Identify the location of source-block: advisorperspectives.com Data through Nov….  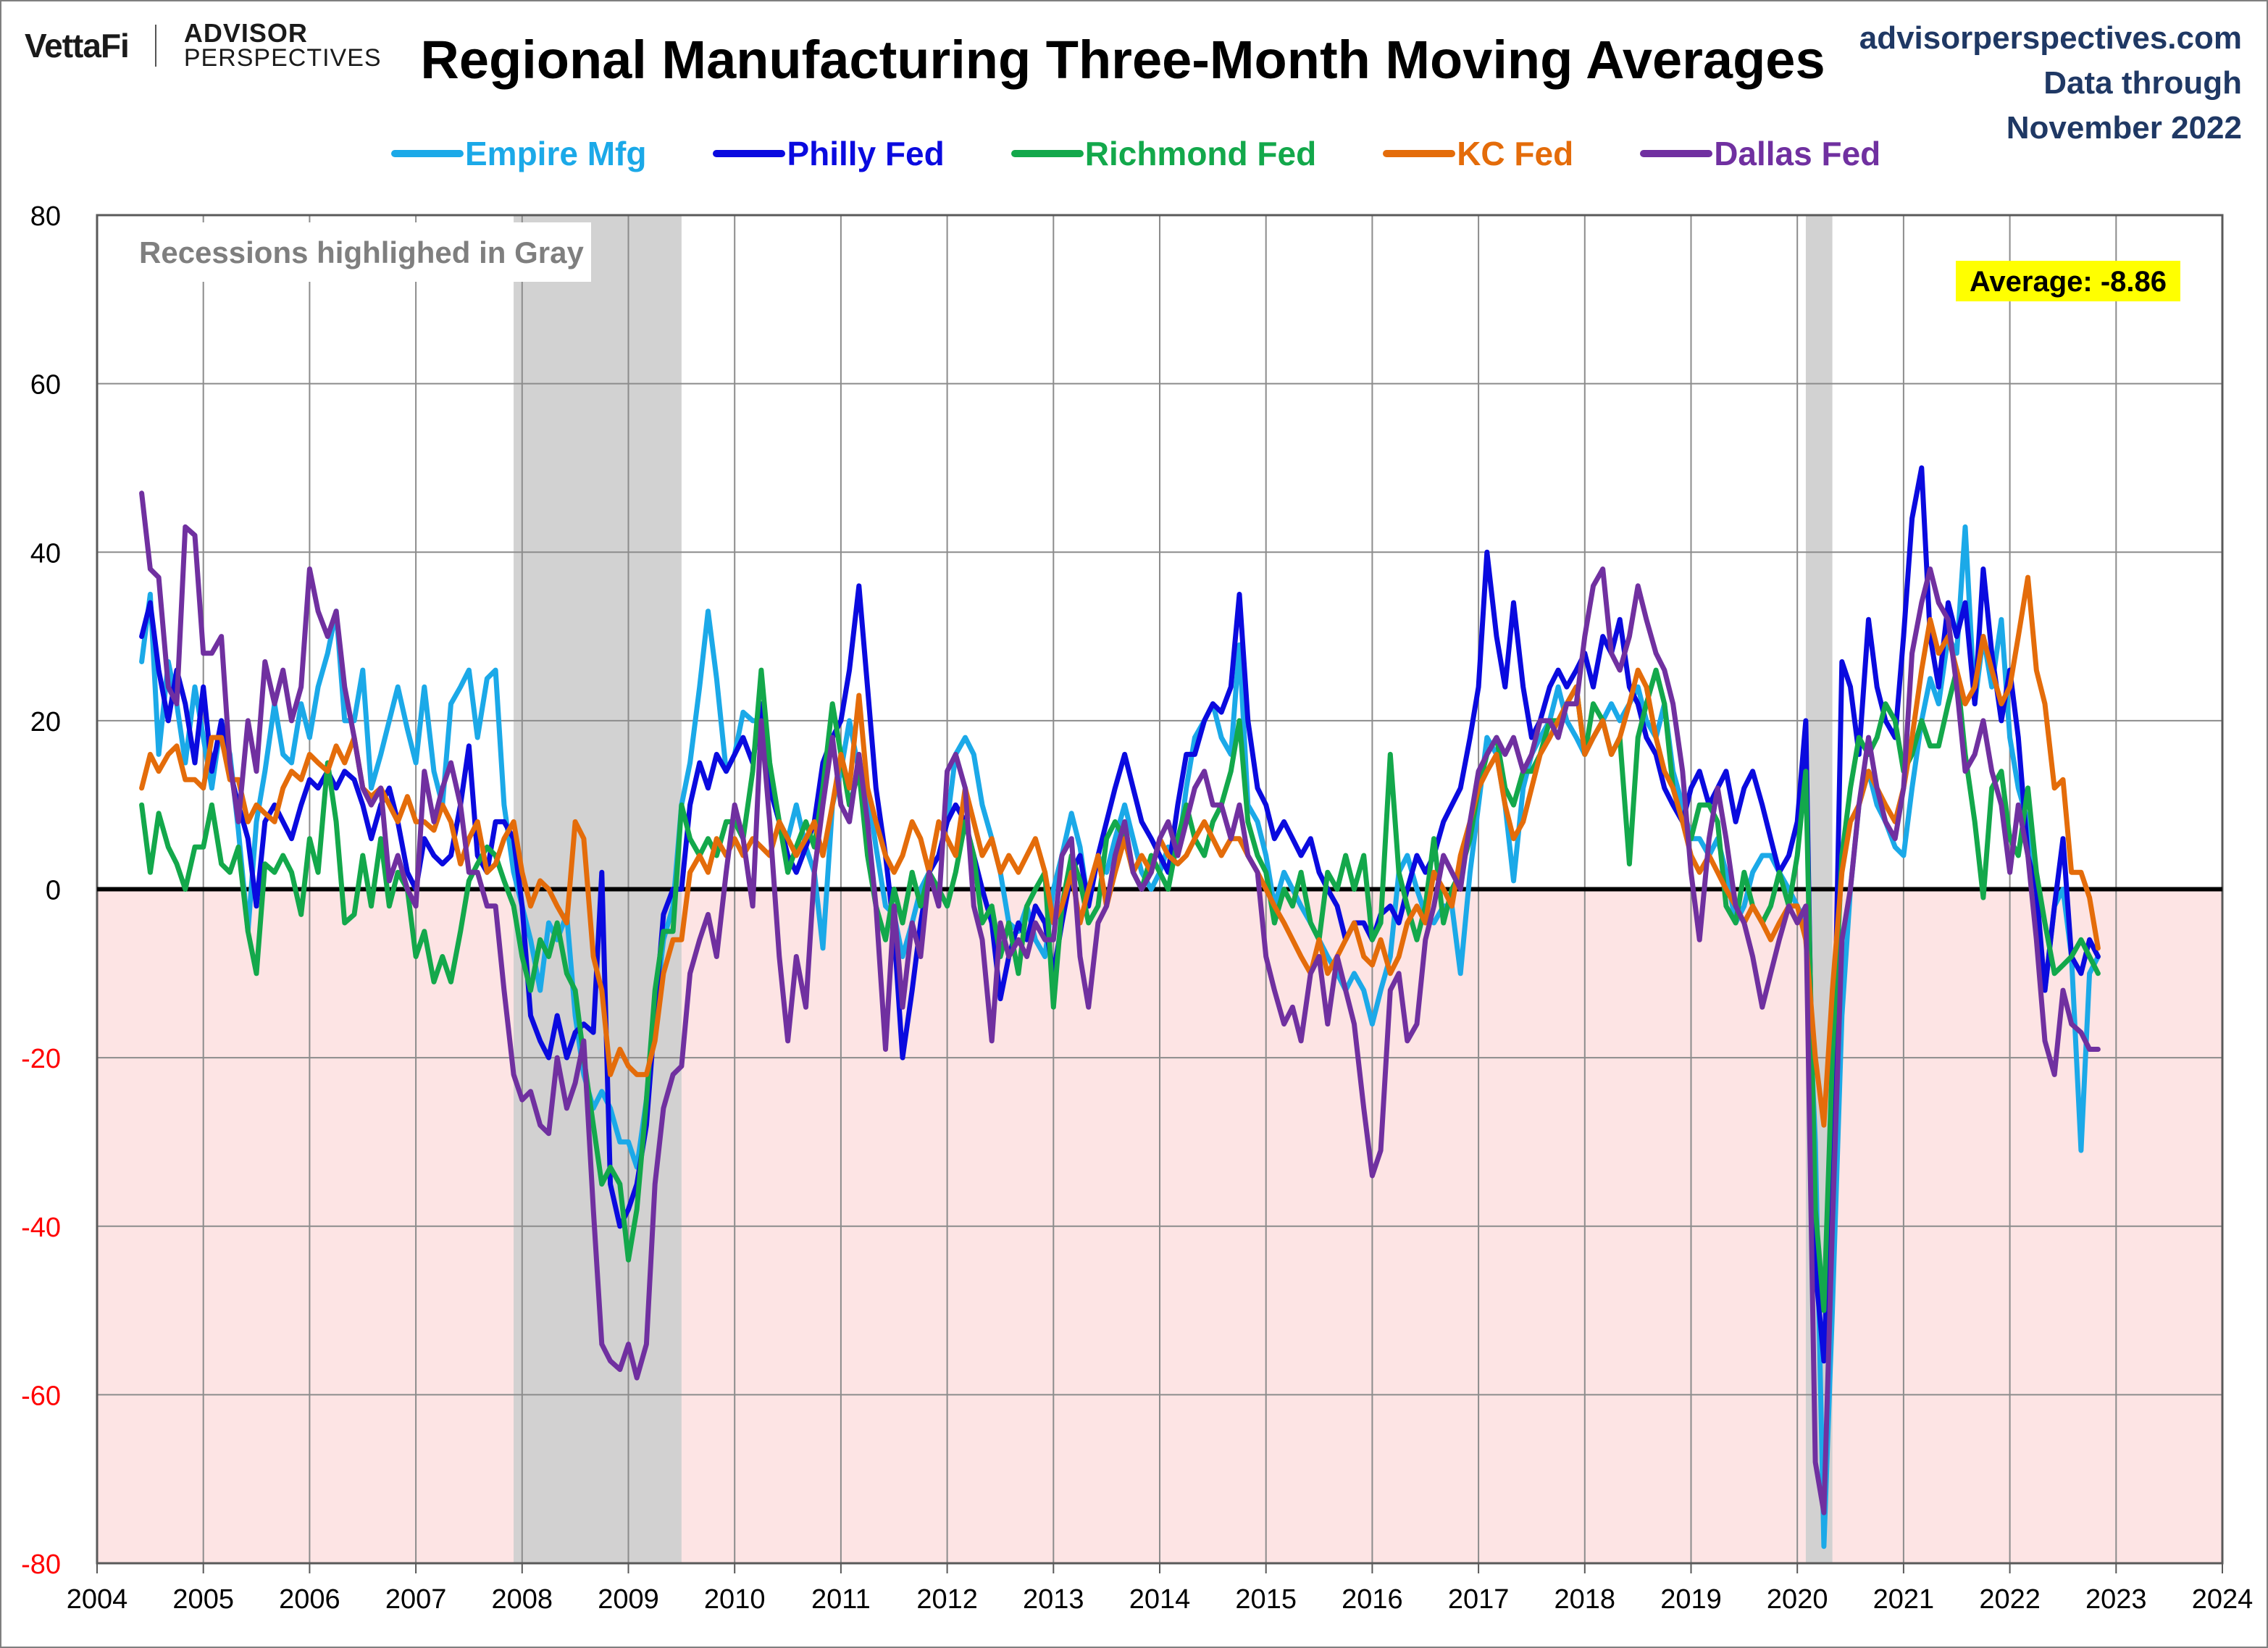
(2051, 83).